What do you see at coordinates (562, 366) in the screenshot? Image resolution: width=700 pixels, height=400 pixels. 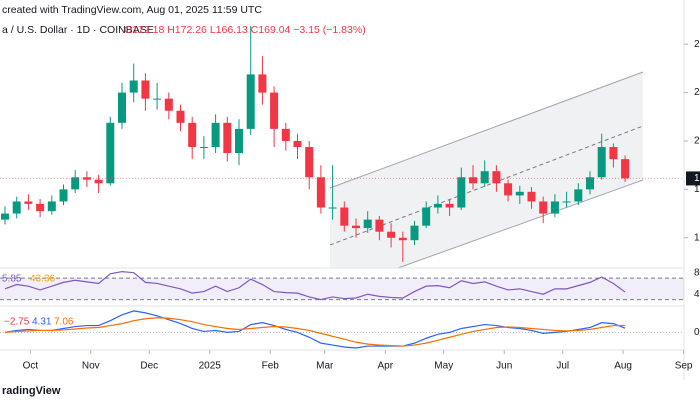 I see `x-tick-label: Jul` at bounding box center [562, 366].